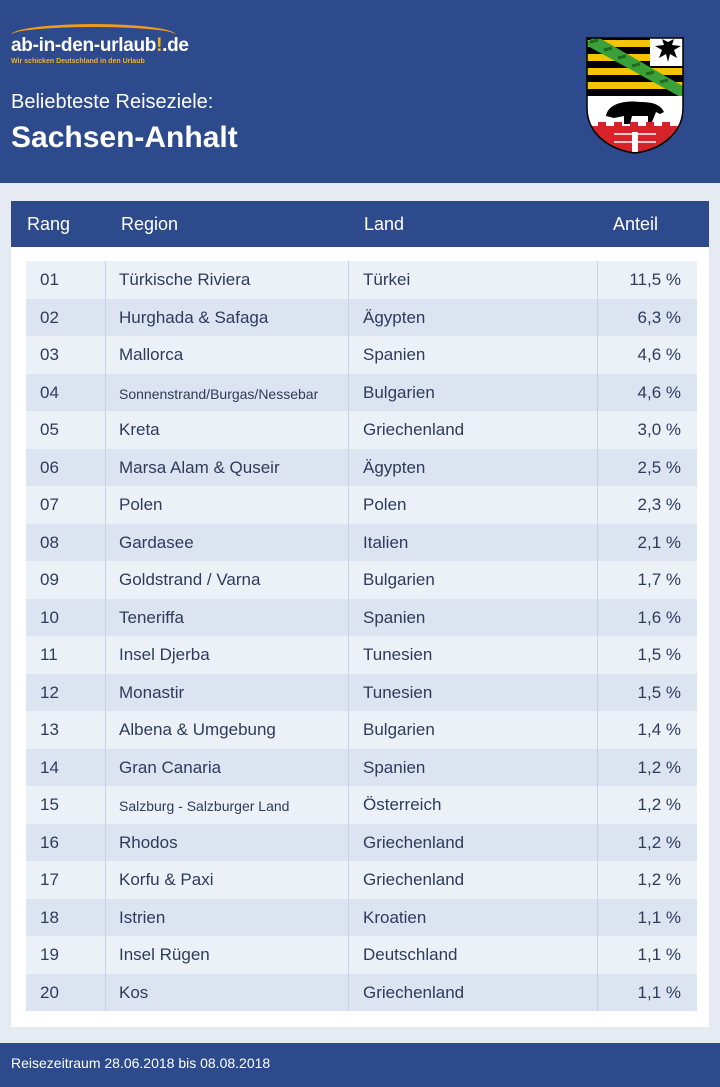  Describe the element at coordinates (166, 879) in the screenshot. I see `region-cell: Korfu & Paxi` at that location.